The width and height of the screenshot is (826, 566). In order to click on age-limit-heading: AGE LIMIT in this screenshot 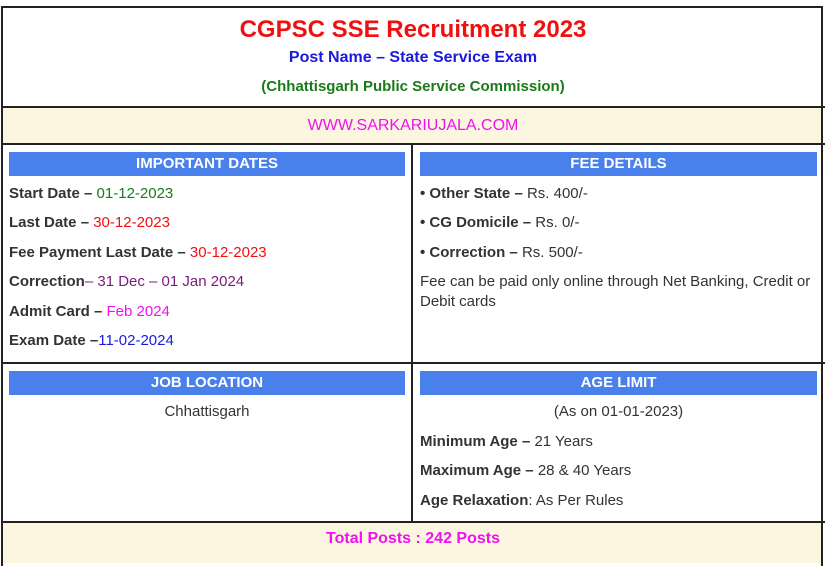, I will do `click(618, 383)`.